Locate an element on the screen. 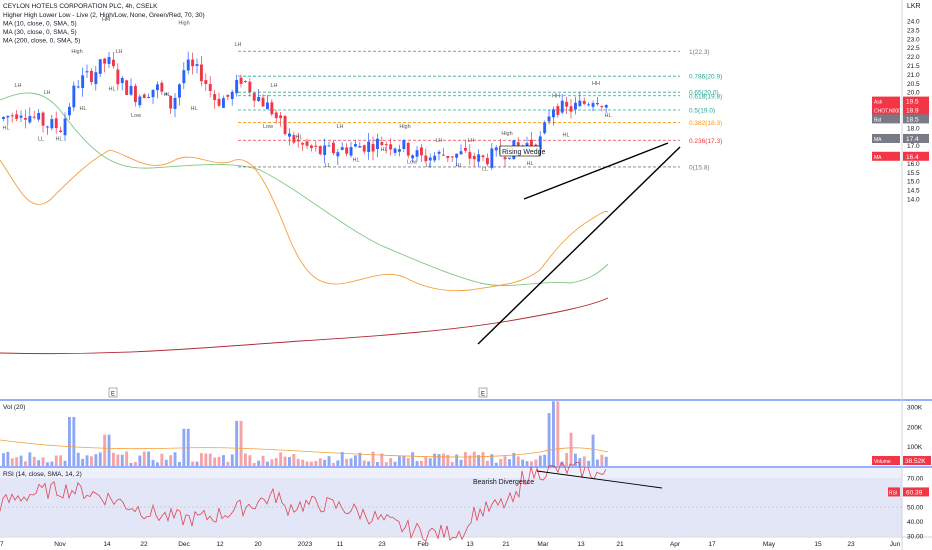 Image resolution: width=932 pixels, height=550 pixels. volume-badge-value: 38.52K is located at coordinates (915, 461).